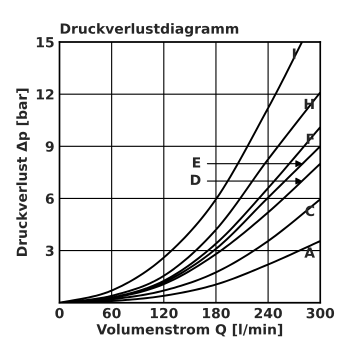 The width and height of the screenshot is (350, 350). Describe the element at coordinates (196, 162) in the screenshot. I see `annotation: E` at that location.